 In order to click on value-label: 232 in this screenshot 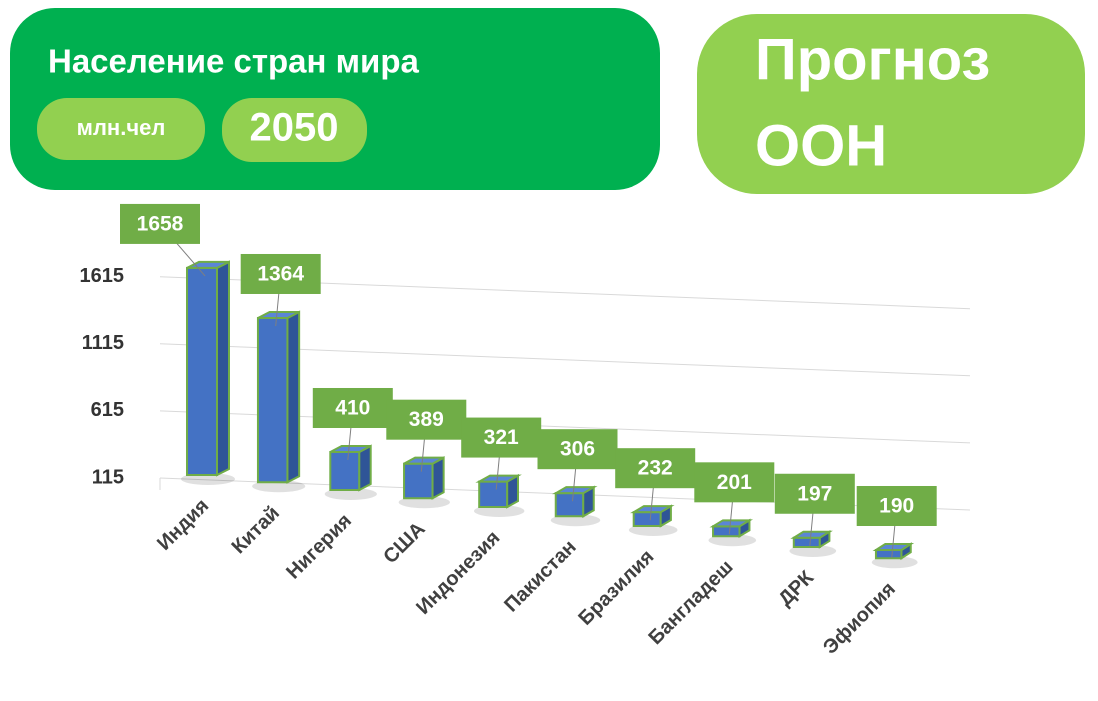, I will do `click(655, 468)`.